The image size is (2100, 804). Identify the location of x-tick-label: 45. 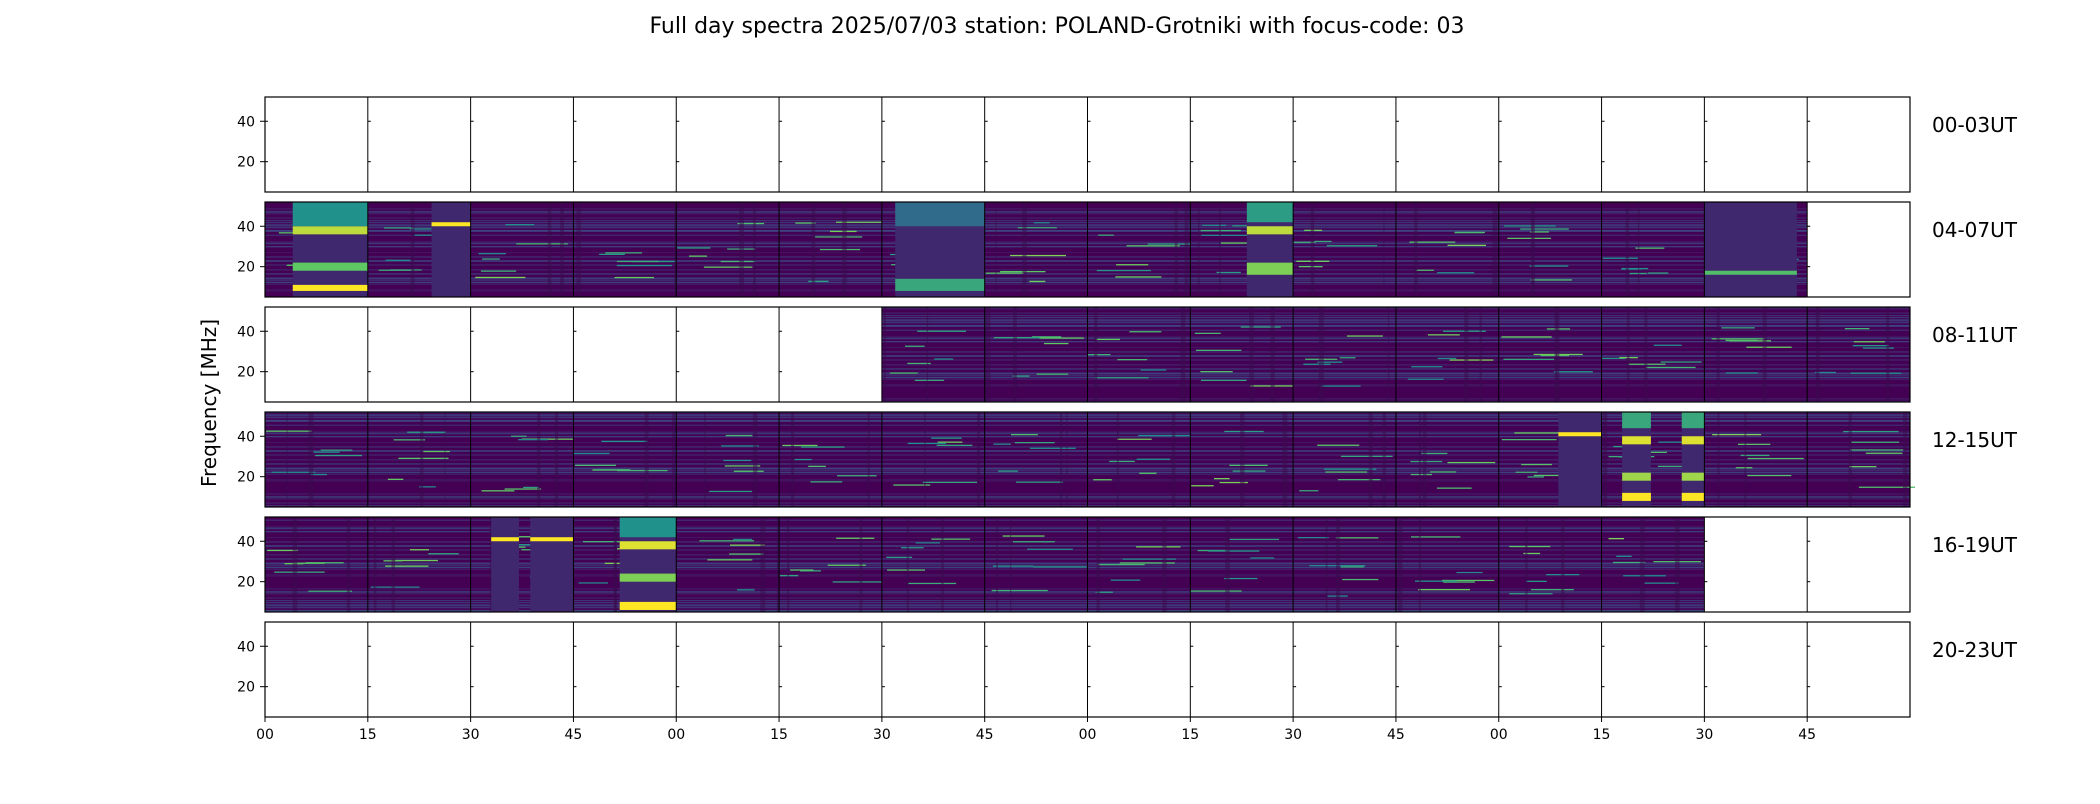
(985, 735).